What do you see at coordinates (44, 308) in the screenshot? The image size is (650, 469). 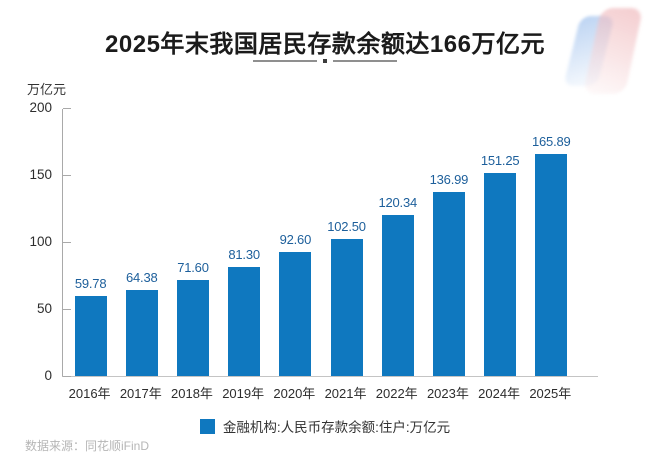 I see `y-tick-label: 50` at bounding box center [44, 308].